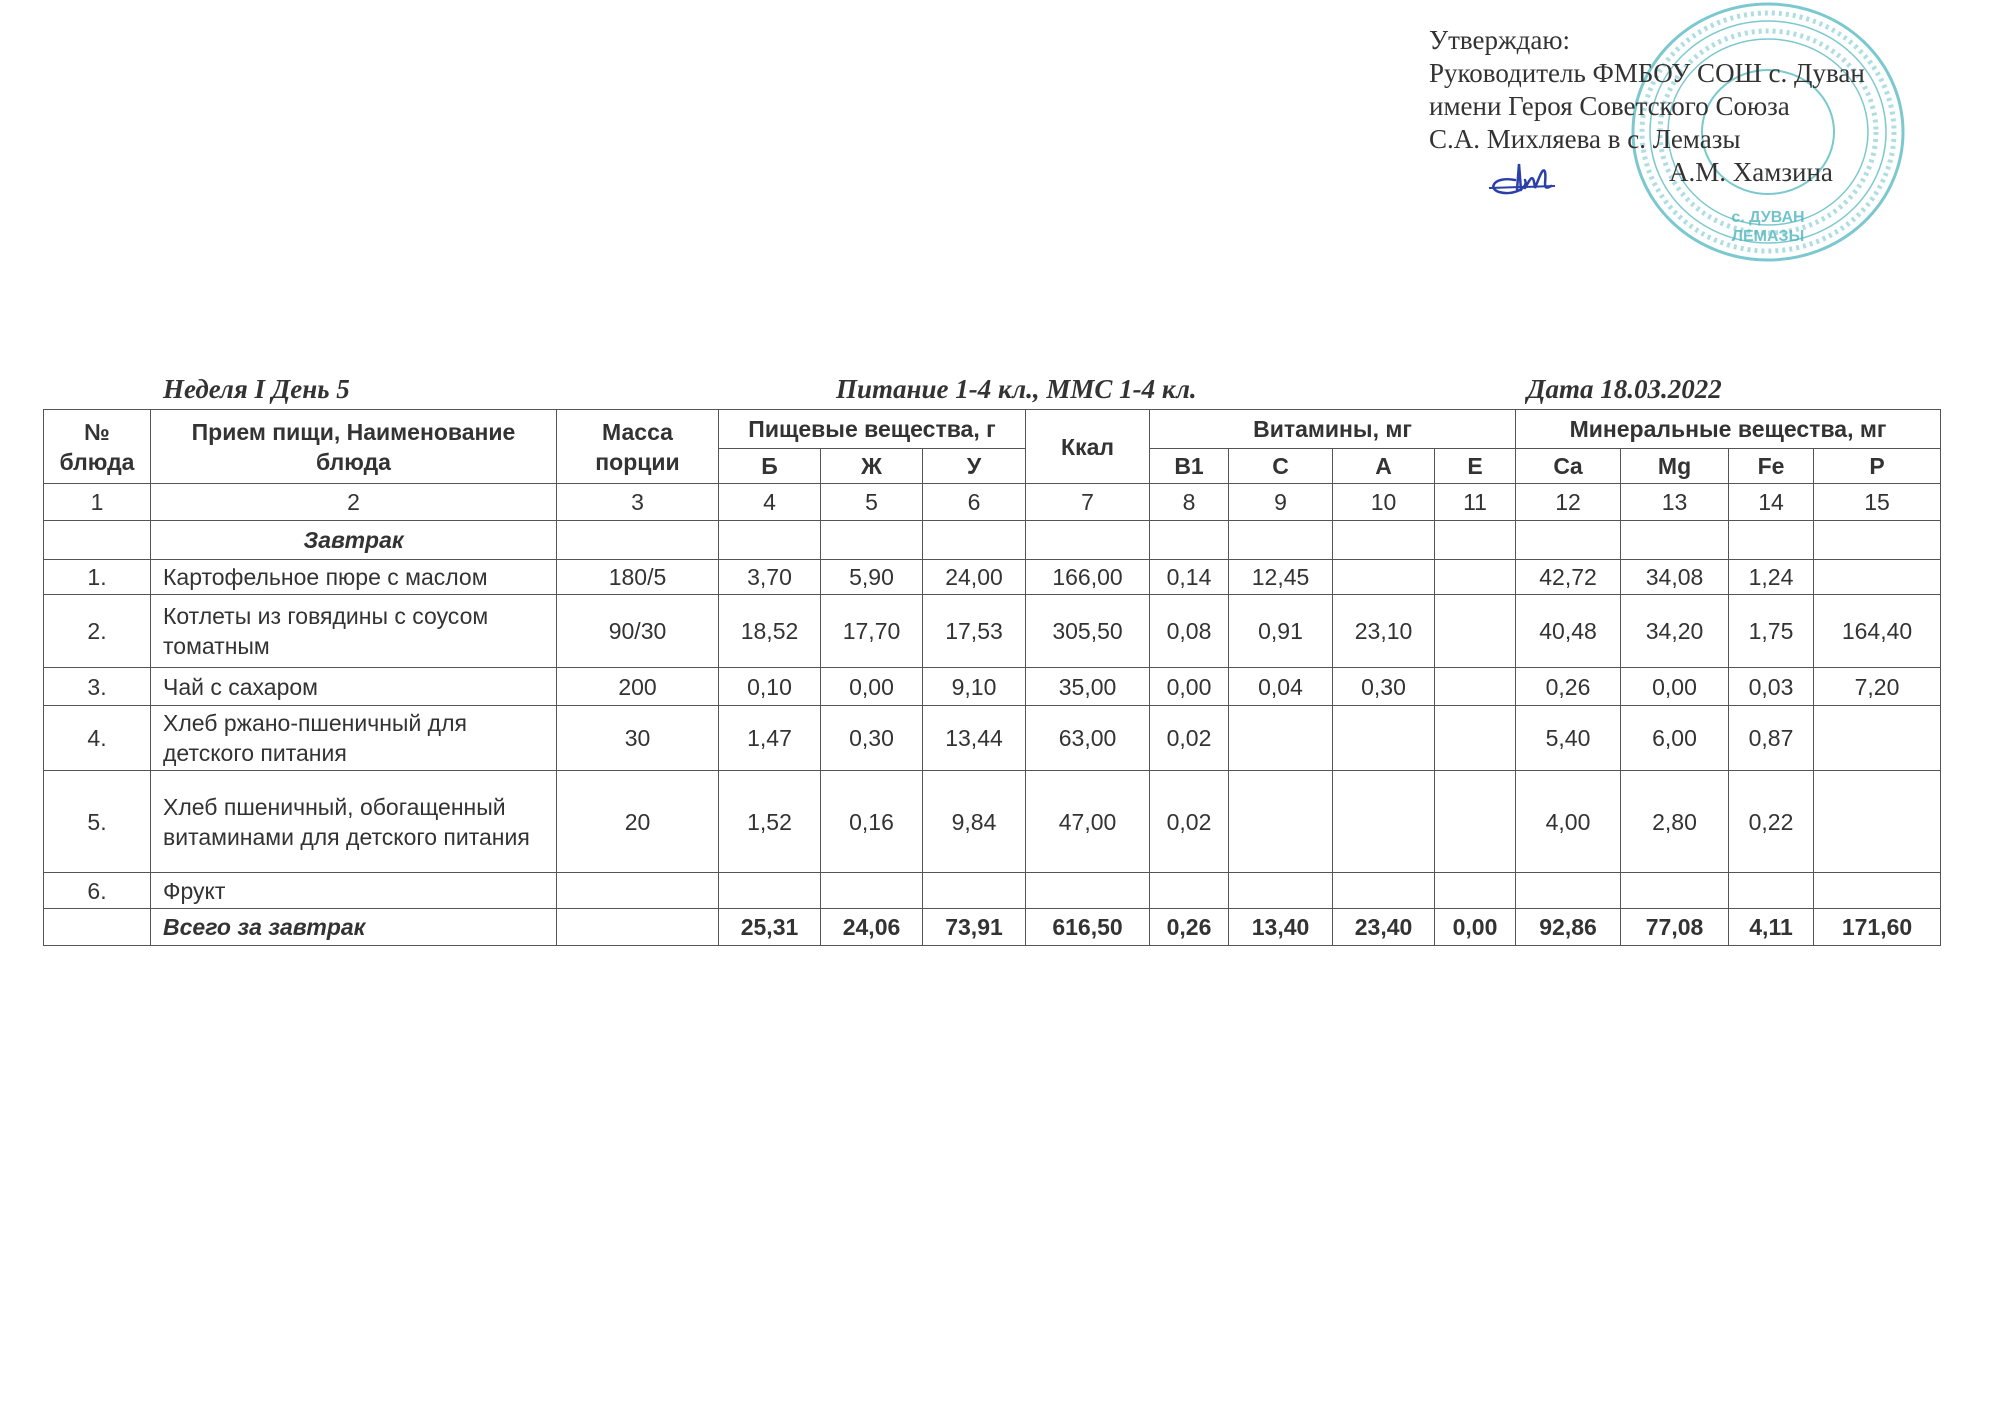 The height and width of the screenshot is (1402, 2000). Describe the element at coordinates (1189, 577) in the screenshot. I see `cell-value: 0,14` at that location.